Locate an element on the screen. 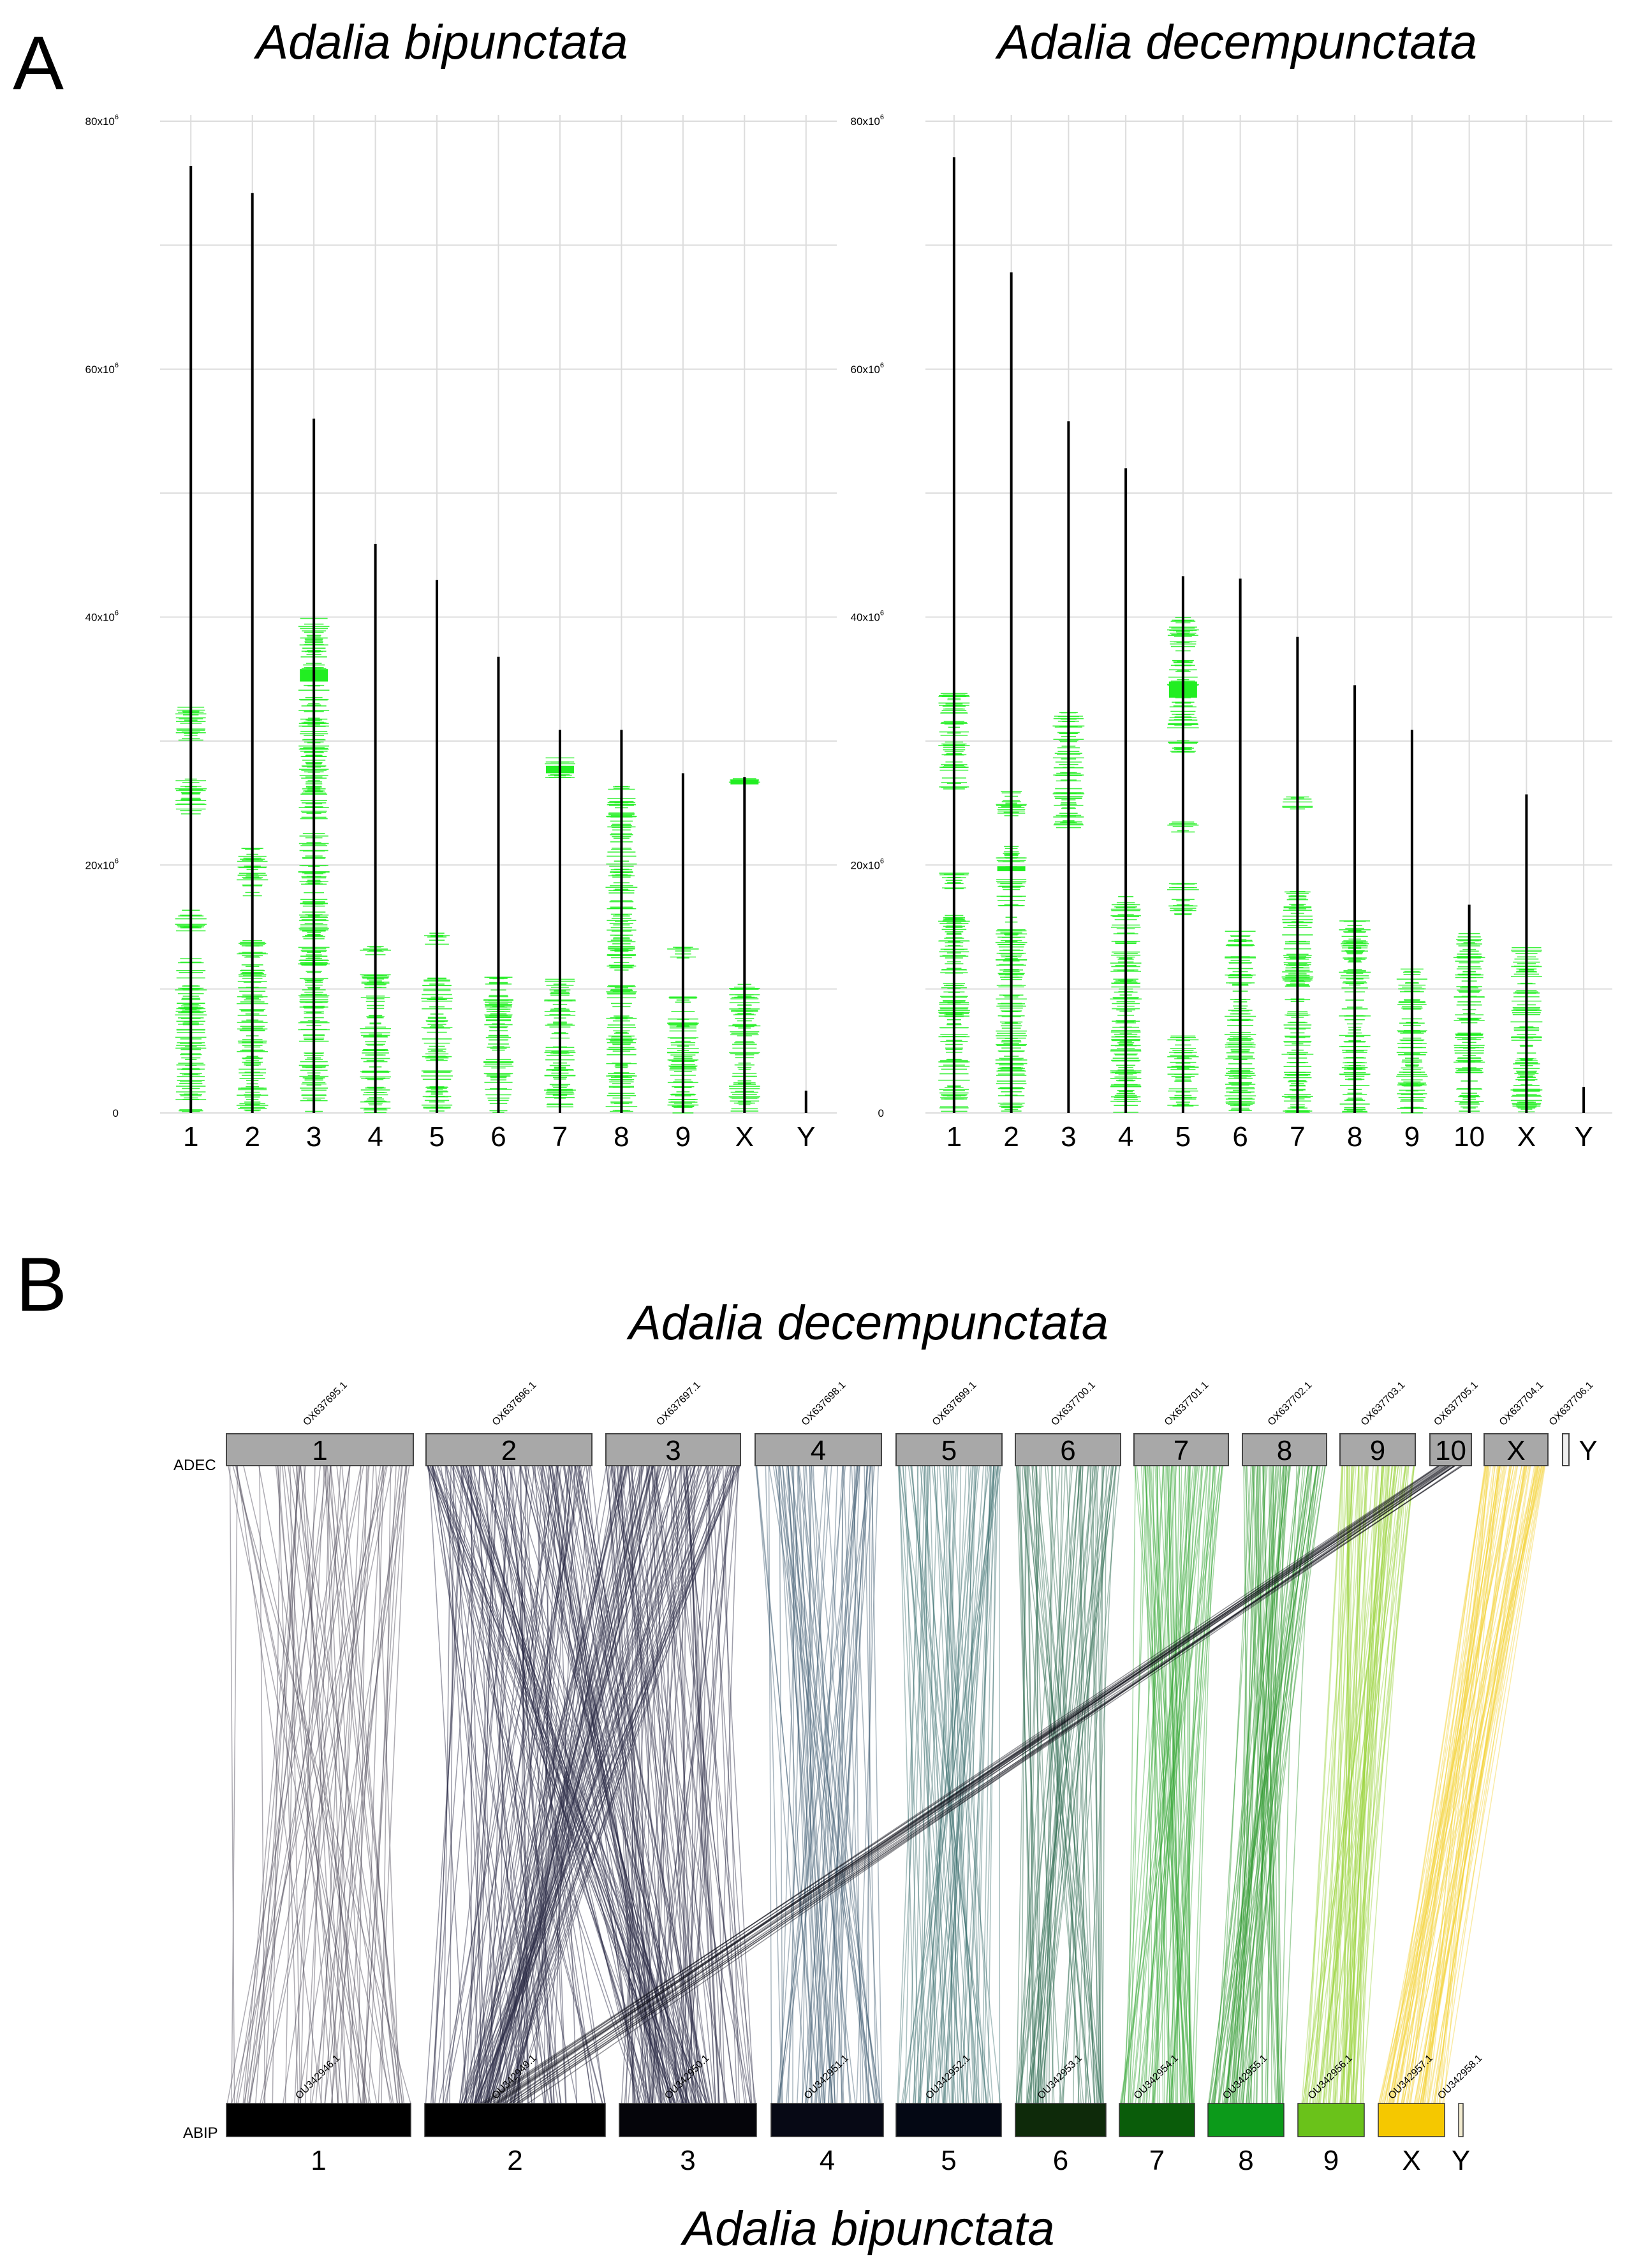 This screenshot has width=1627, height=2268. synteny-top-title: Adalia decempunctata is located at coordinates (867, 1323).